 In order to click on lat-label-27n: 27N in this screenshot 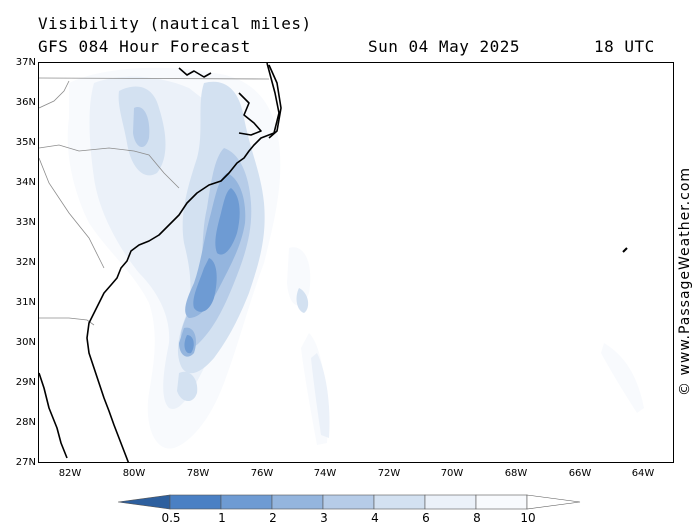, I will do `click(25, 462)`.